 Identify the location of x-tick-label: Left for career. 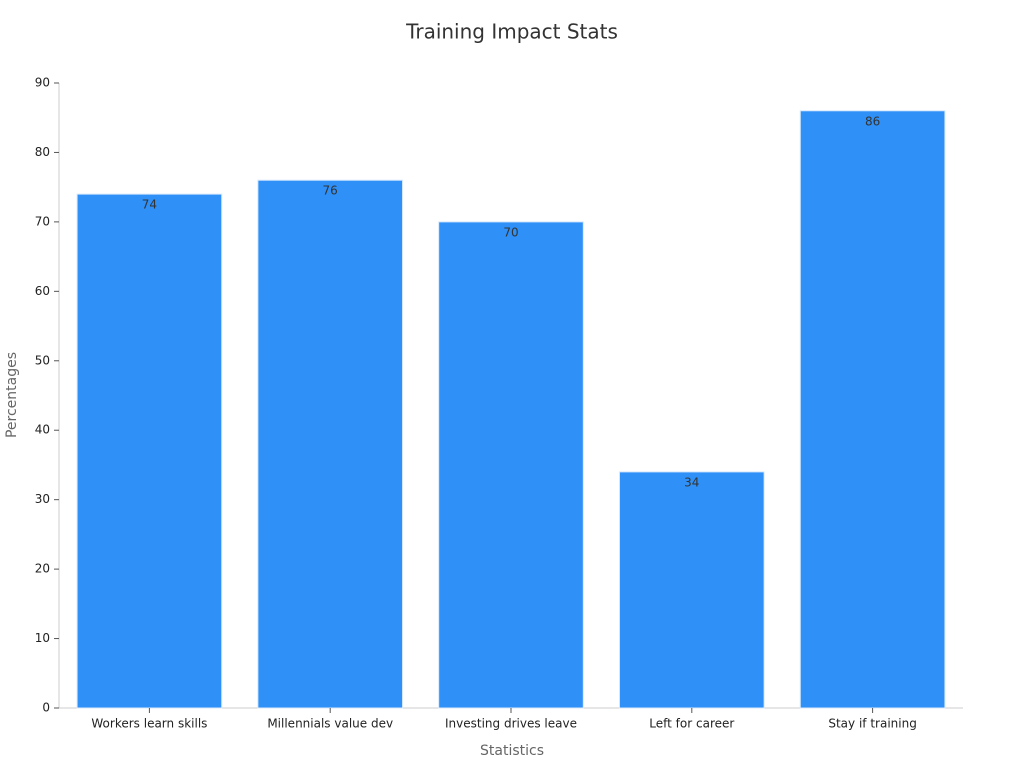
(691, 724).